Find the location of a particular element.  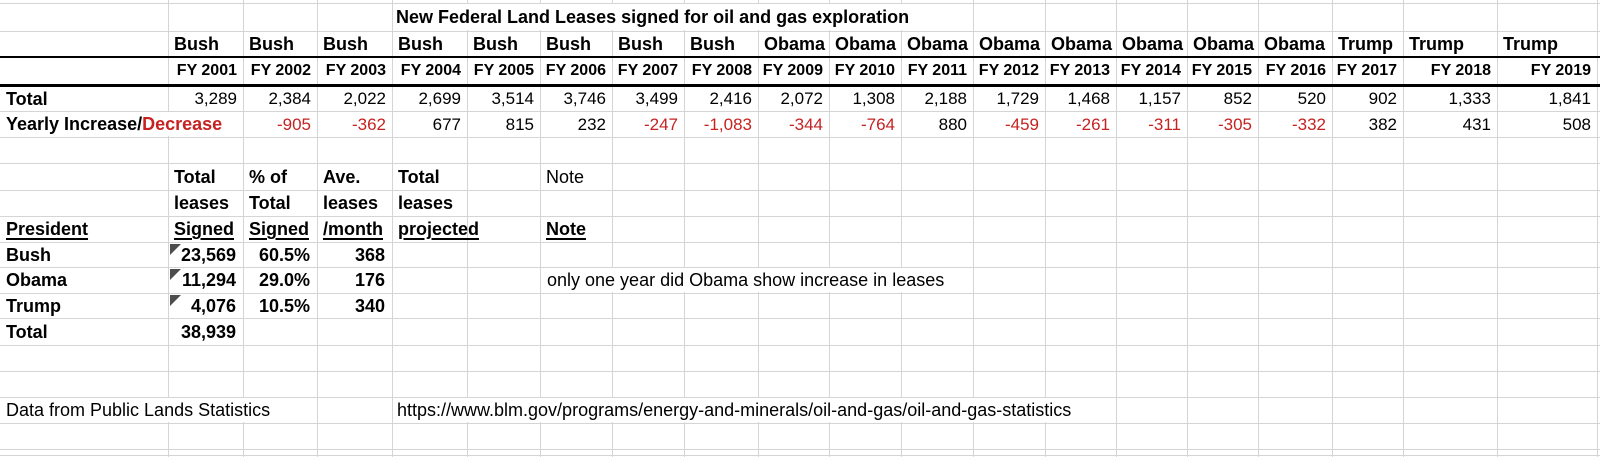

fy-label: FY 2004 is located at coordinates (430, 70).